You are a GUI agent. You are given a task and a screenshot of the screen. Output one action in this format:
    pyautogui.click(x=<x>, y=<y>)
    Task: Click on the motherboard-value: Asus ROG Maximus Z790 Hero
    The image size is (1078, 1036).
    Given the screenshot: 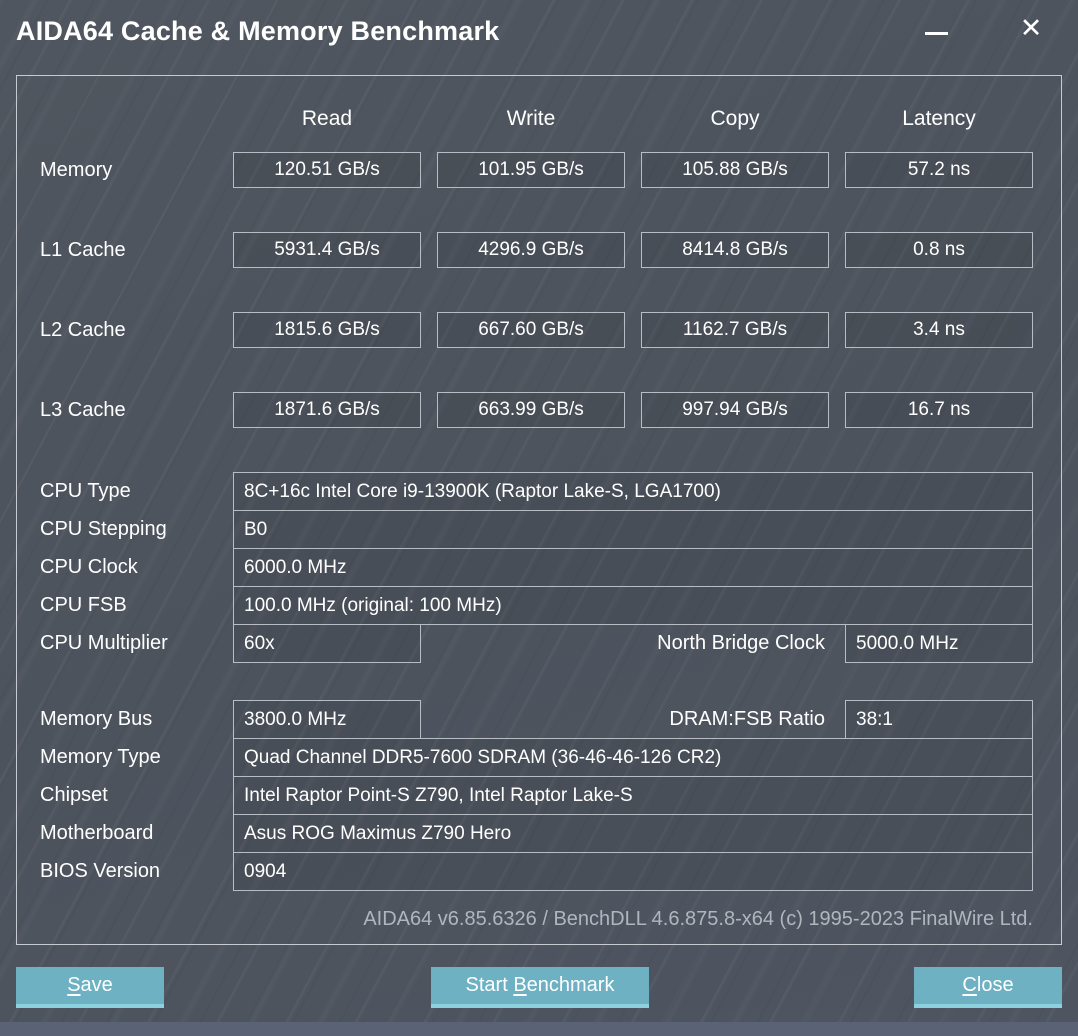 What is the action you would take?
    pyautogui.click(x=633, y=833)
    